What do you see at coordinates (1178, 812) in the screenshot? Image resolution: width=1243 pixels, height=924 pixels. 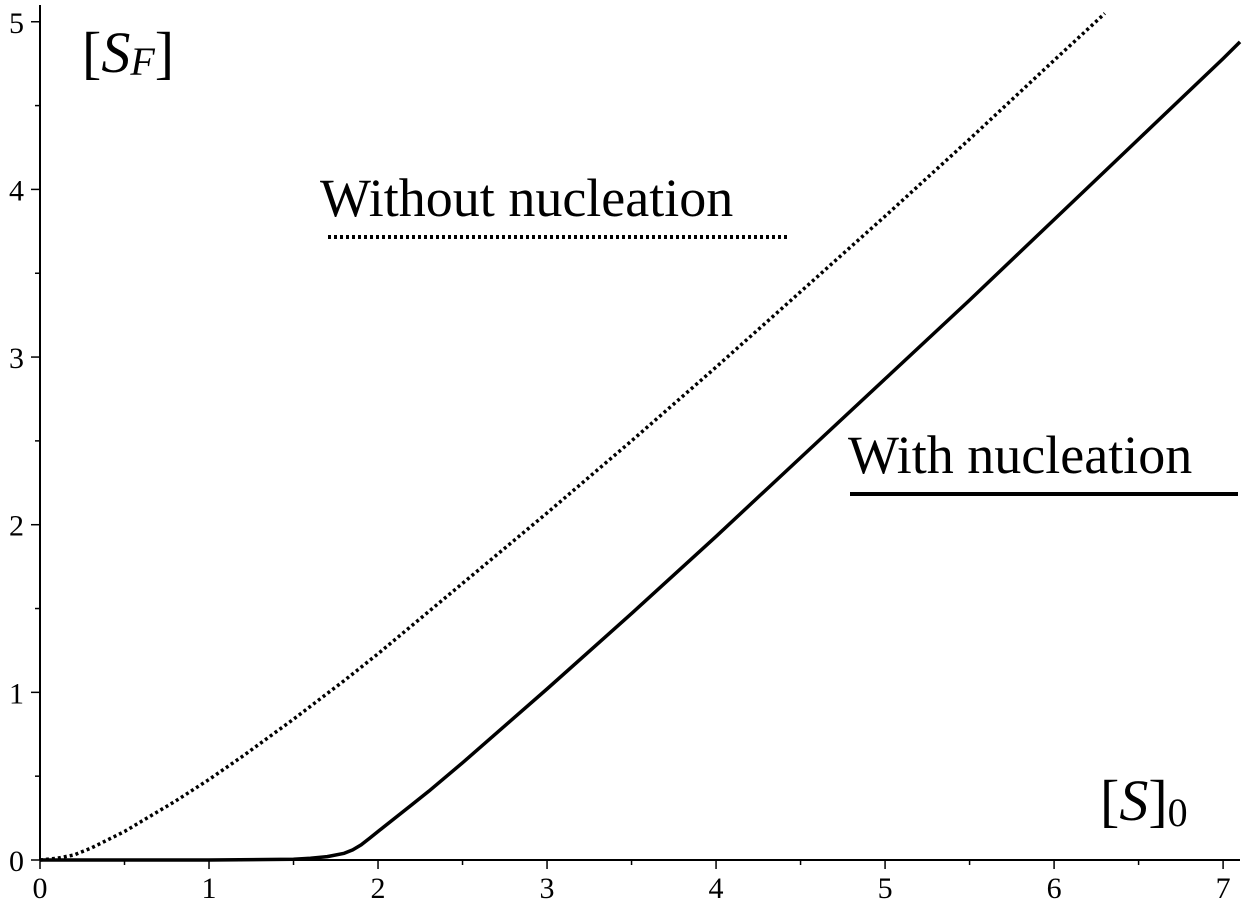 I see `x-axis-title-subscript: 0` at bounding box center [1178, 812].